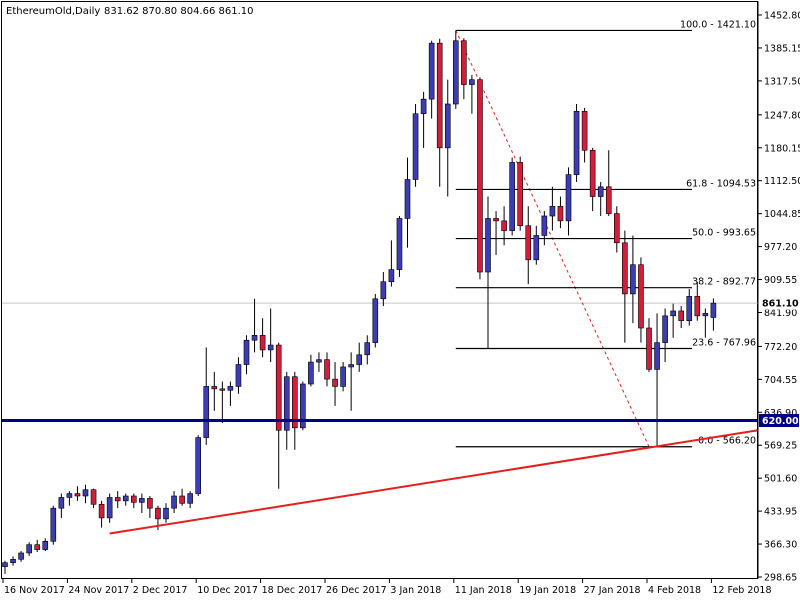 The width and height of the screenshot is (800, 600). I want to click on y-axis-tick-label: 1247.80, so click(782, 115).